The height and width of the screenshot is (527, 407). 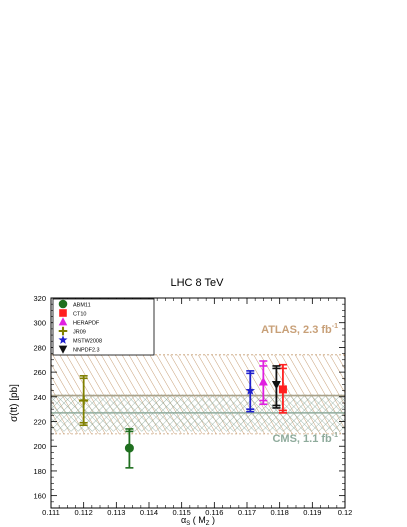 I want to click on point-mstw2008, so click(x=250, y=391).